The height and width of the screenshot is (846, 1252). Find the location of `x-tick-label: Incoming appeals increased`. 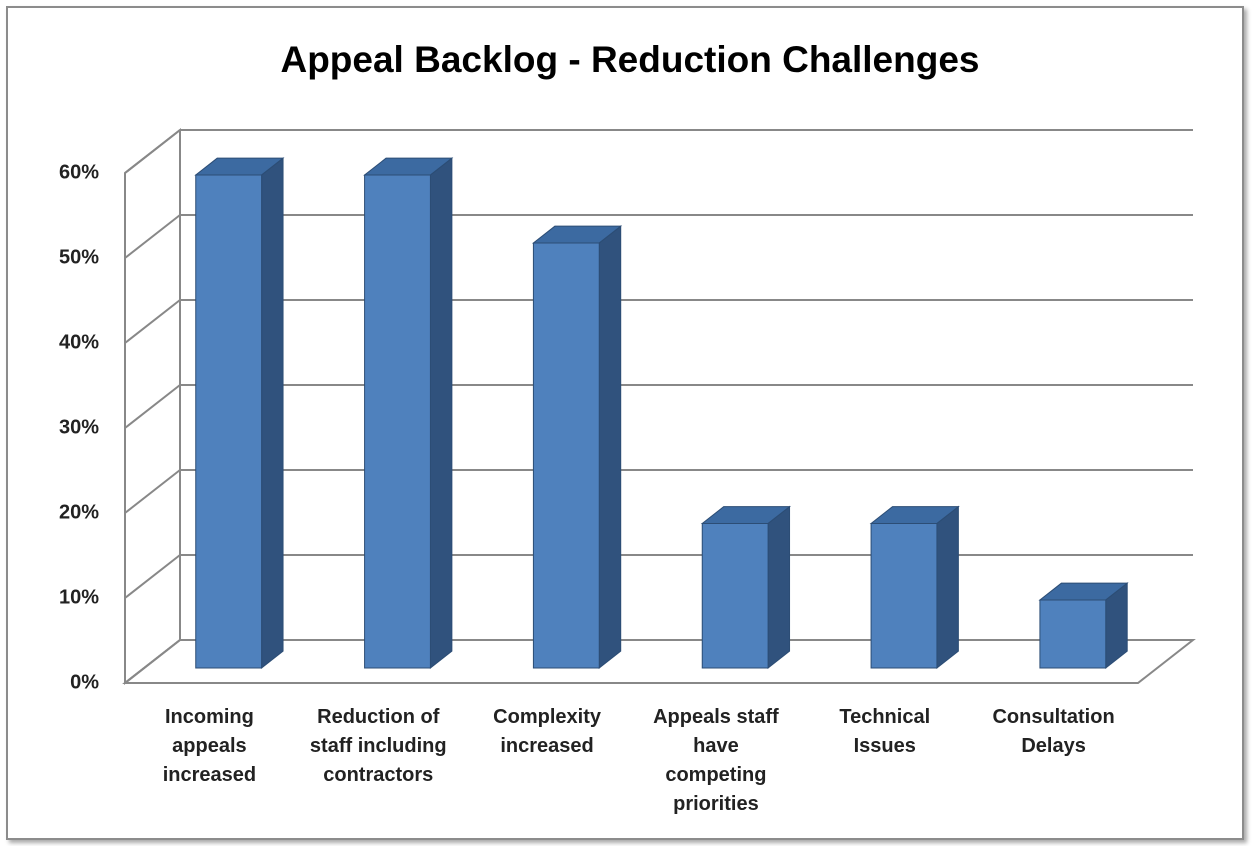

x-tick-label: Incoming appeals increased is located at coordinates (209, 746).